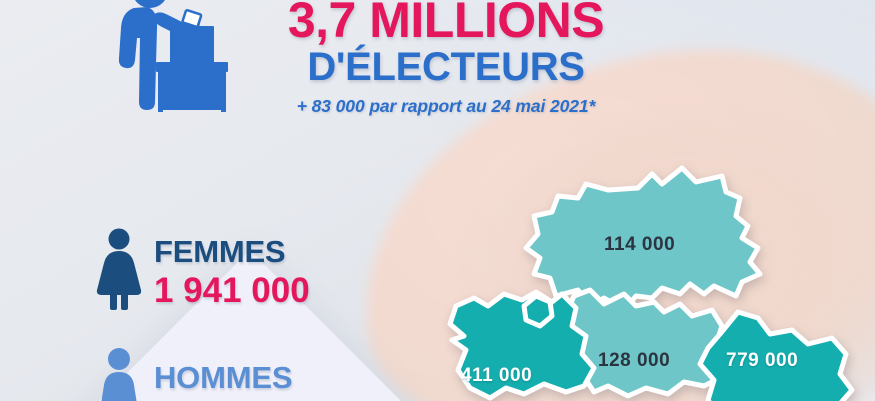 This screenshot has width=875, height=401. What do you see at coordinates (446, 105) in the screenshot?
I see `headline-note: + 83 000 par rapport au 24 mai 2021*` at bounding box center [446, 105].